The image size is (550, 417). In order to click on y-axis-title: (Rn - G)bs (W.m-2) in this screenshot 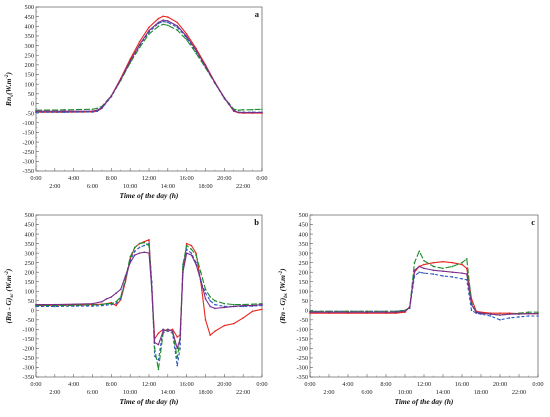, I will do `click(283, 296)`.